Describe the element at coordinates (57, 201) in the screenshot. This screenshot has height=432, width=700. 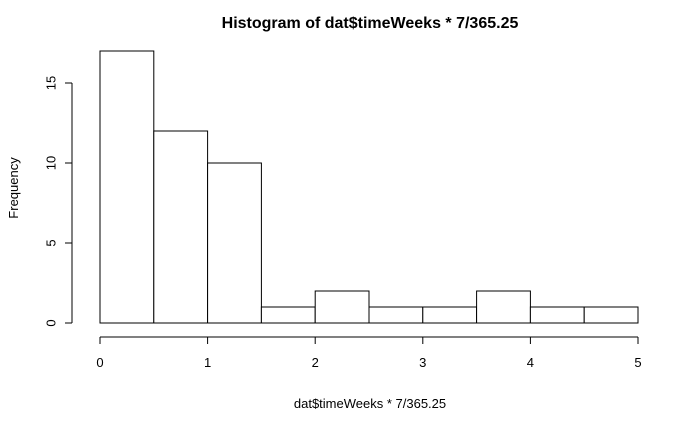
I see `y-ticks-layer: 0 5 10 15` at that location.